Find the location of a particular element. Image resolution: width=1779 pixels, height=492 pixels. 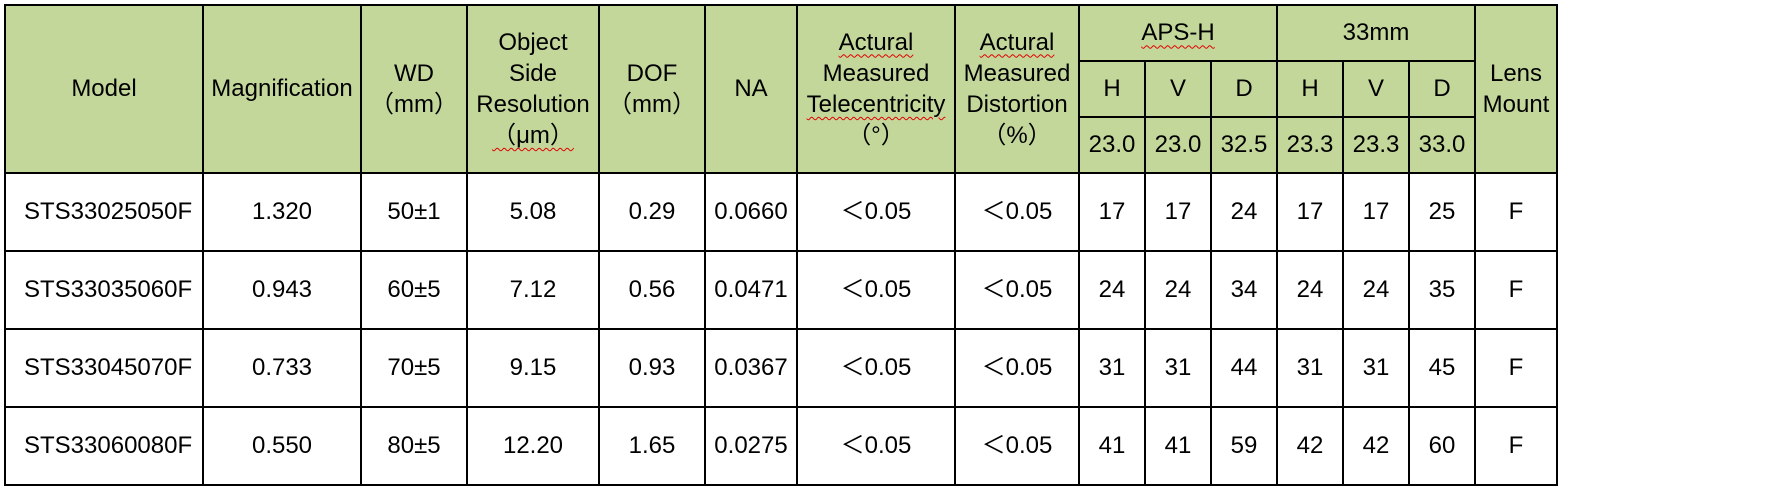

cell-na: 0.0367 is located at coordinates (751, 368).